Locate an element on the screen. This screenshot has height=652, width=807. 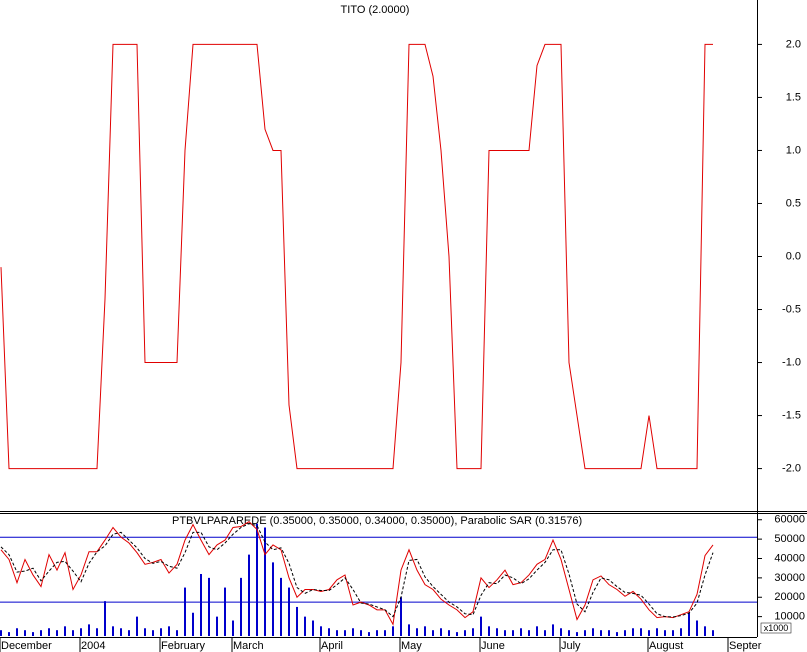
x-tick-label: July is located at coordinates (571, 646).